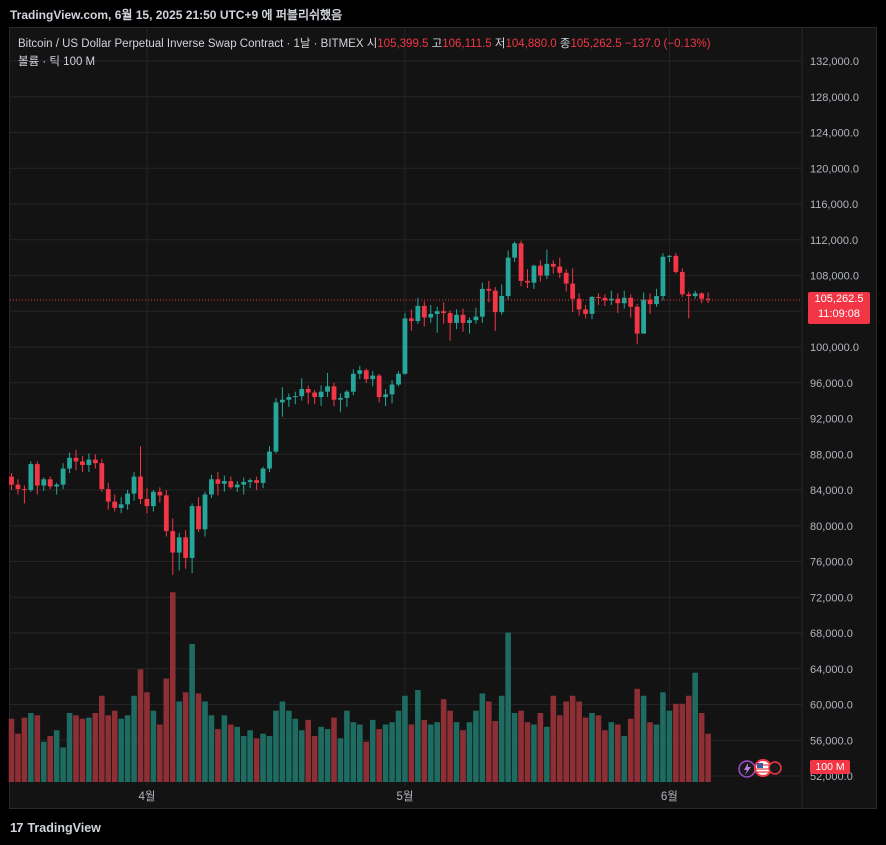 This screenshot has width=886, height=845. What do you see at coordinates (831, 741) in the screenshot?
I see `price-tick-label: 56,000.0` at bounding box center [831, 741].